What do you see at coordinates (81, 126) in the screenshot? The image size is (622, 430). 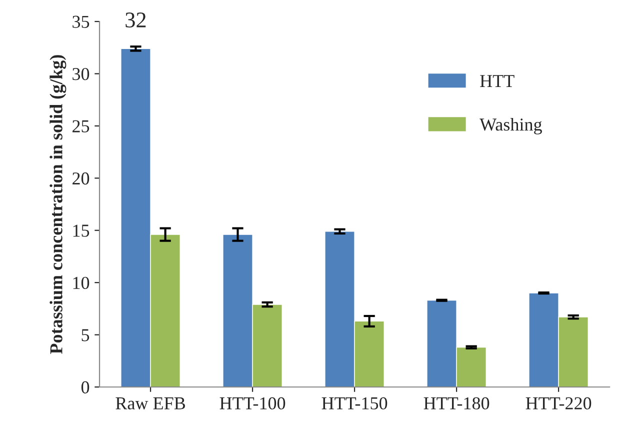 I see `y-tick-label: 25` at bounding box center [81, 126].